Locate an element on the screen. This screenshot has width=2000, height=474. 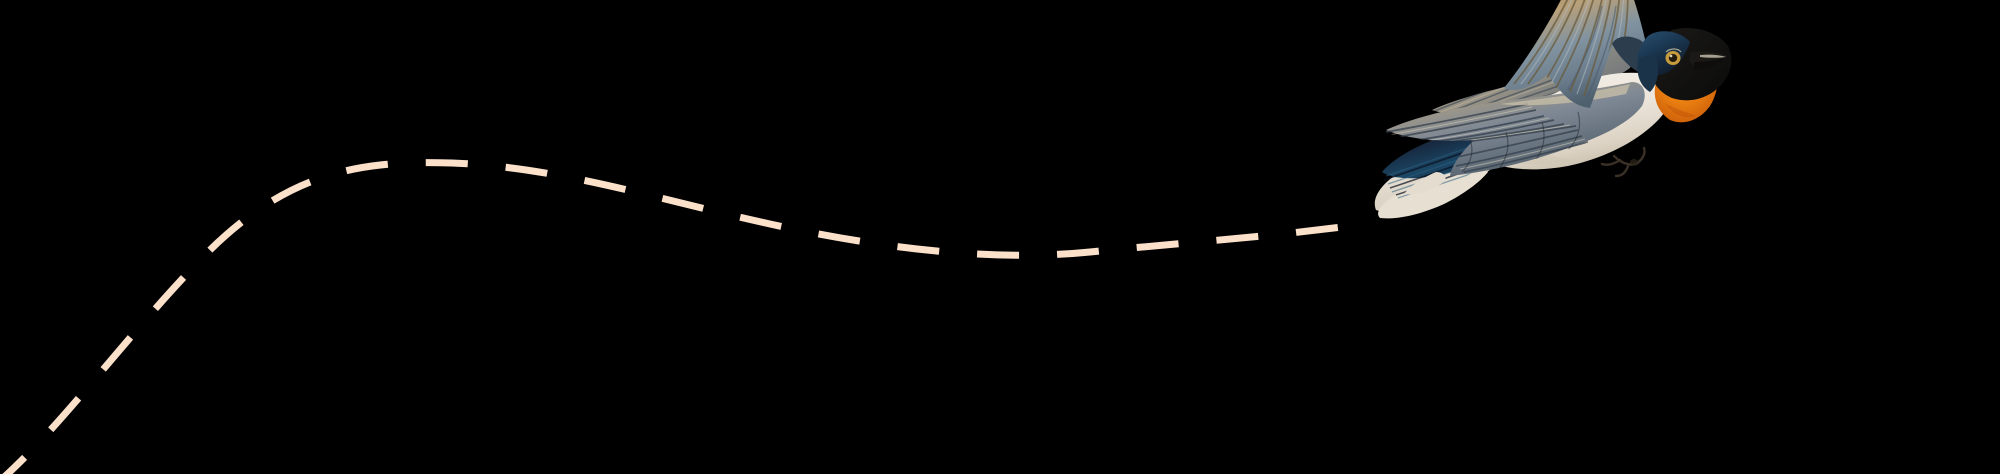
nape is located at coordinates (1647, 73).